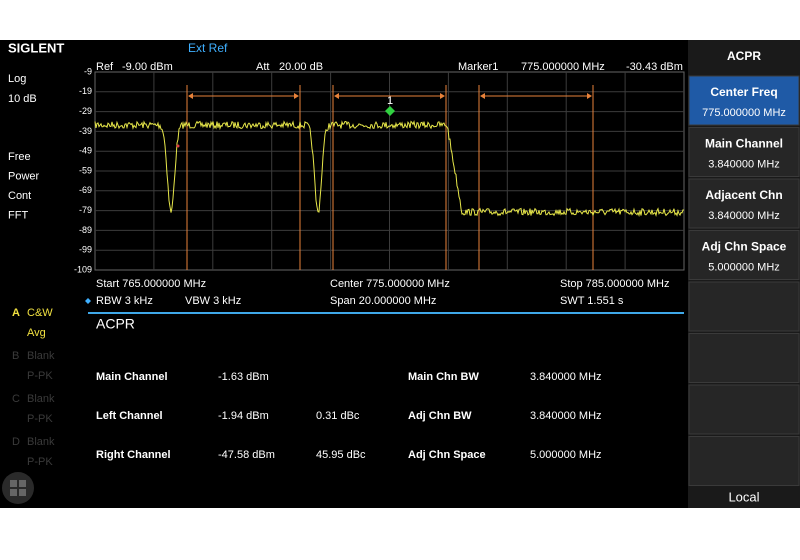 The width and height of the screenshot is (800, 560). Describe the element at coordinates (88, 71) in the screenshot. I see `y-label: -9` at that location.